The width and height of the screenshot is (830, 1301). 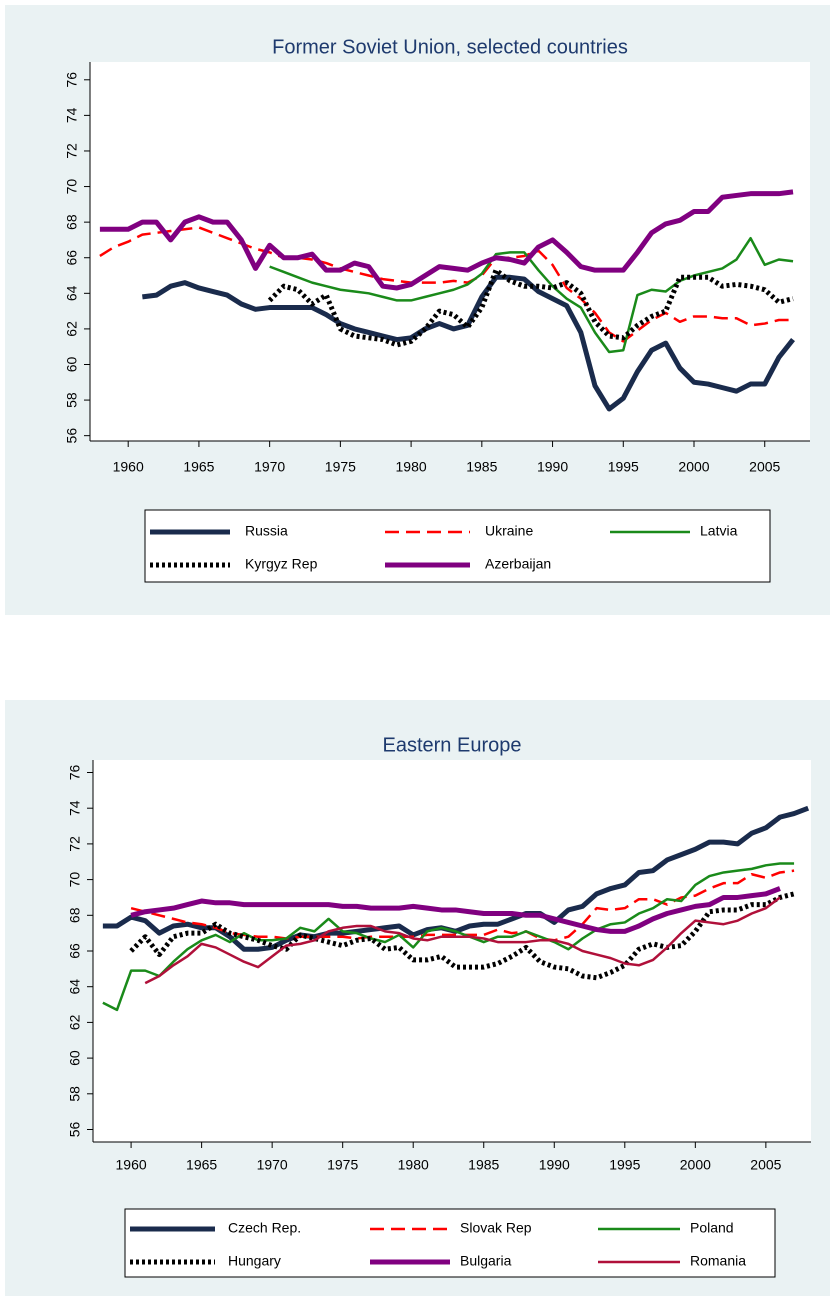 What do you see at coordinates (496, 1228) in the screenshot?
I see `legend-label: Slovak Rep` at bounding box center [496, 1228].